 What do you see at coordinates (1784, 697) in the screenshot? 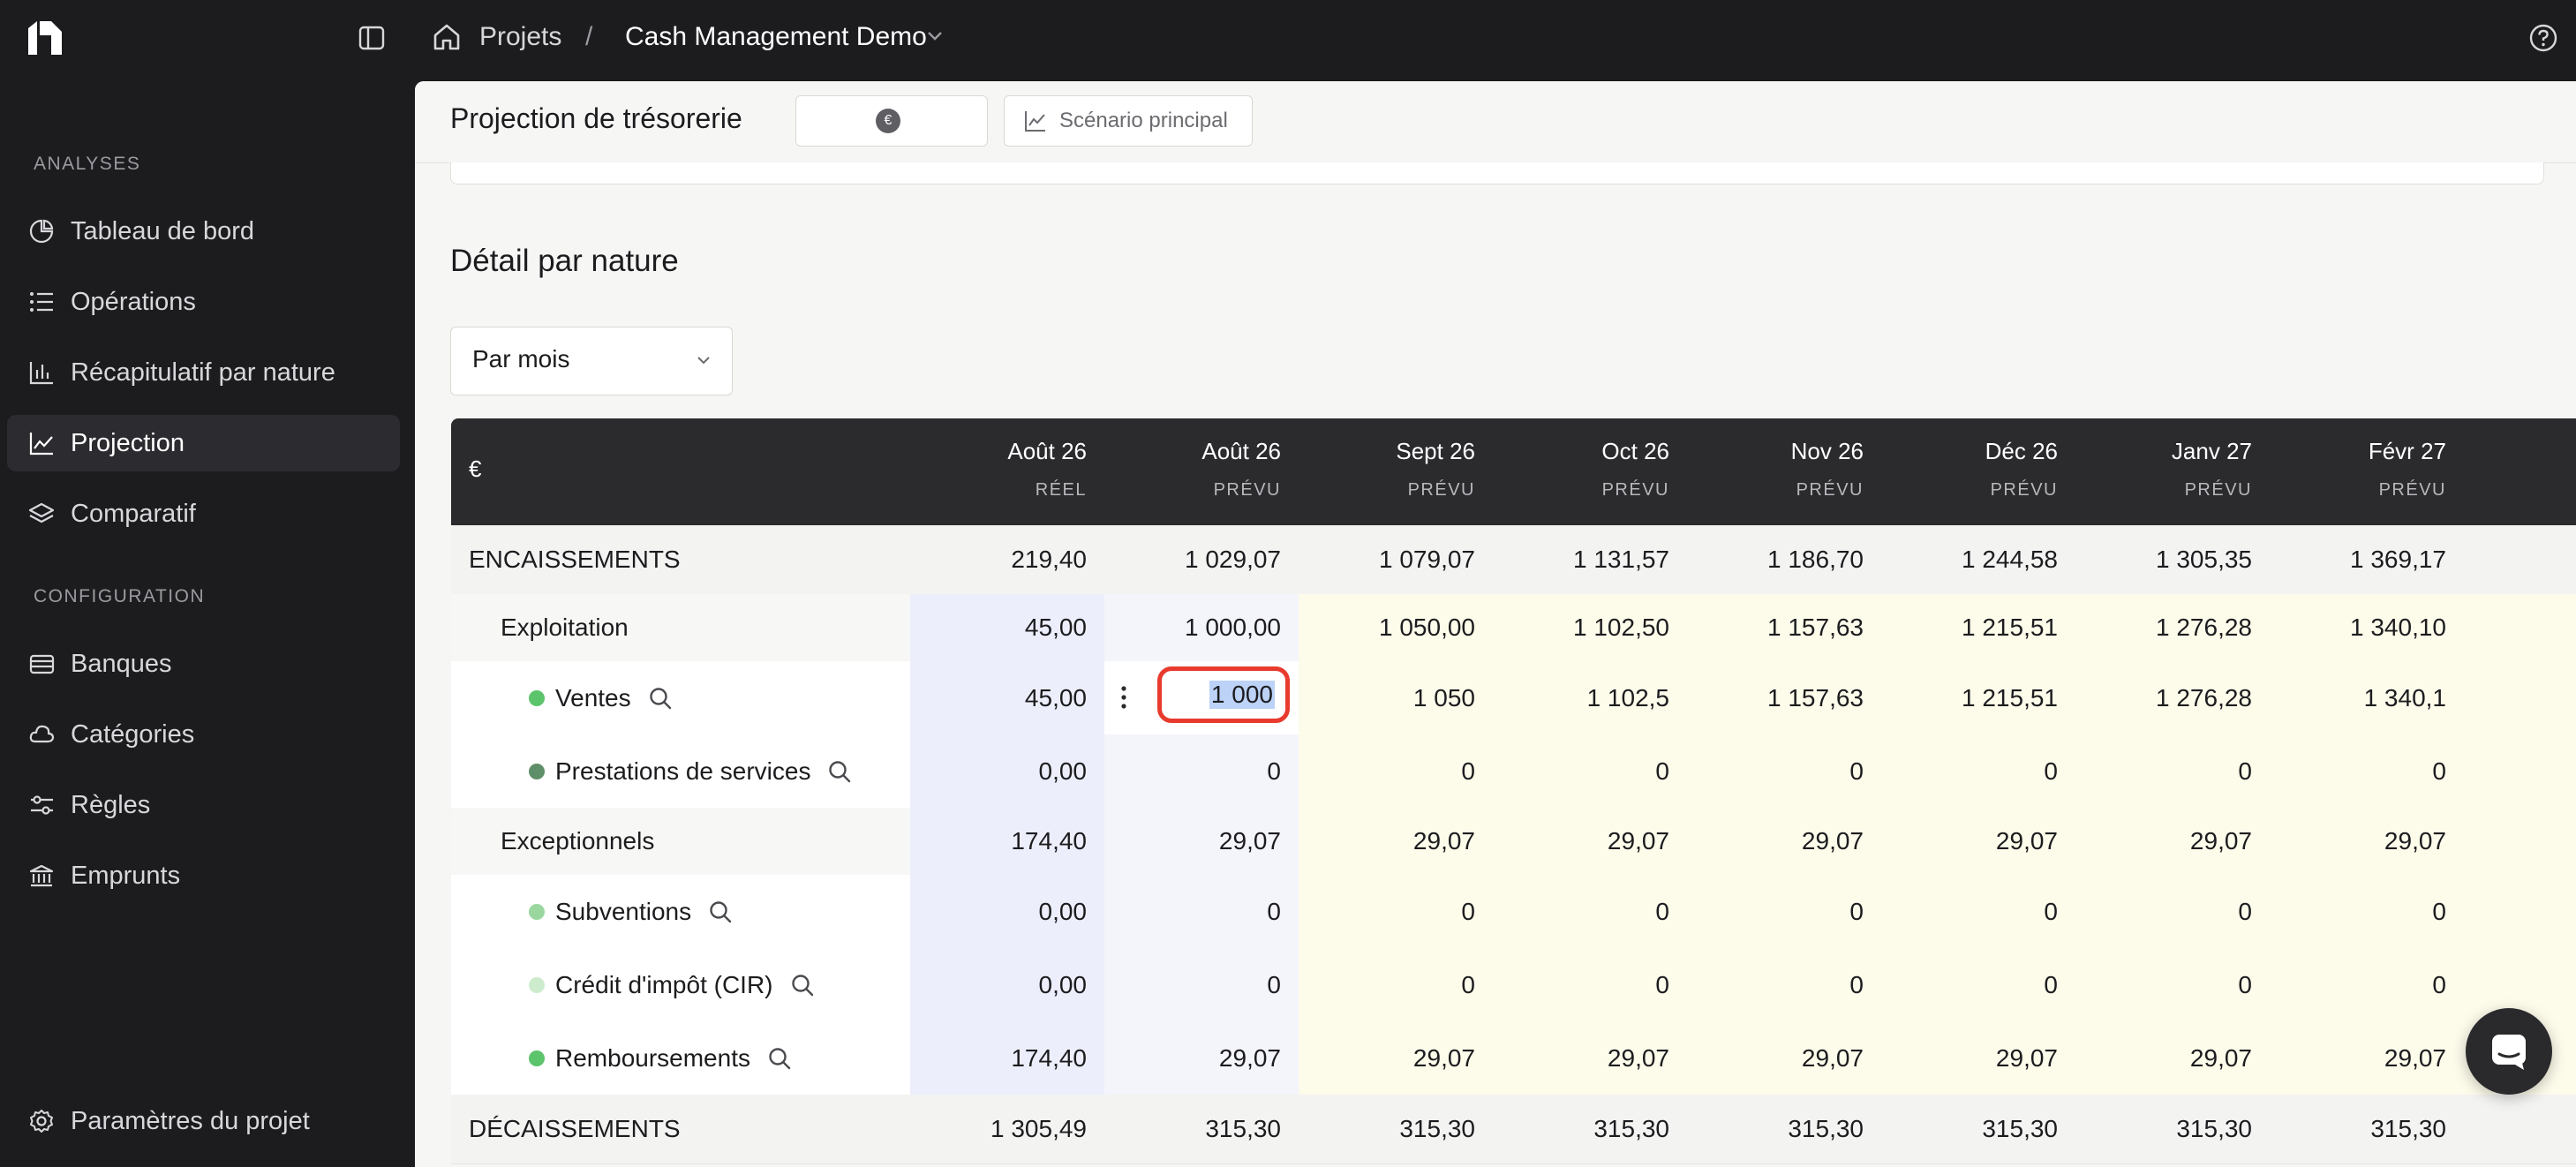
I see `table-cell: 1 157,63` at bounding box center [1784, 697].